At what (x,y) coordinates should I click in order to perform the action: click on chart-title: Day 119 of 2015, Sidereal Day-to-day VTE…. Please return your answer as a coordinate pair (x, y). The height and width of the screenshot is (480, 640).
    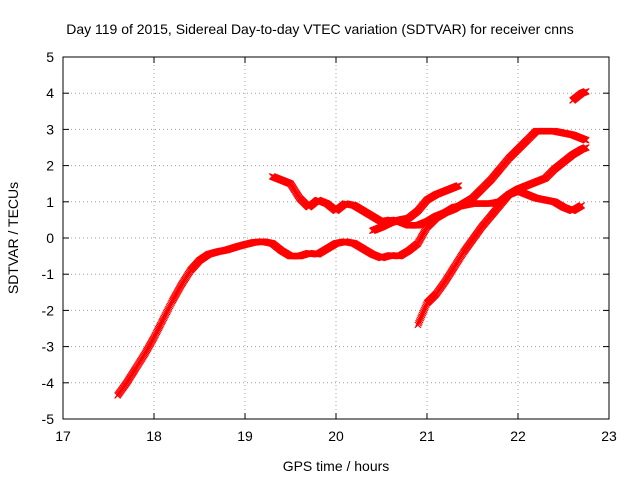
    Looking at the image, I should click on (320, 29).